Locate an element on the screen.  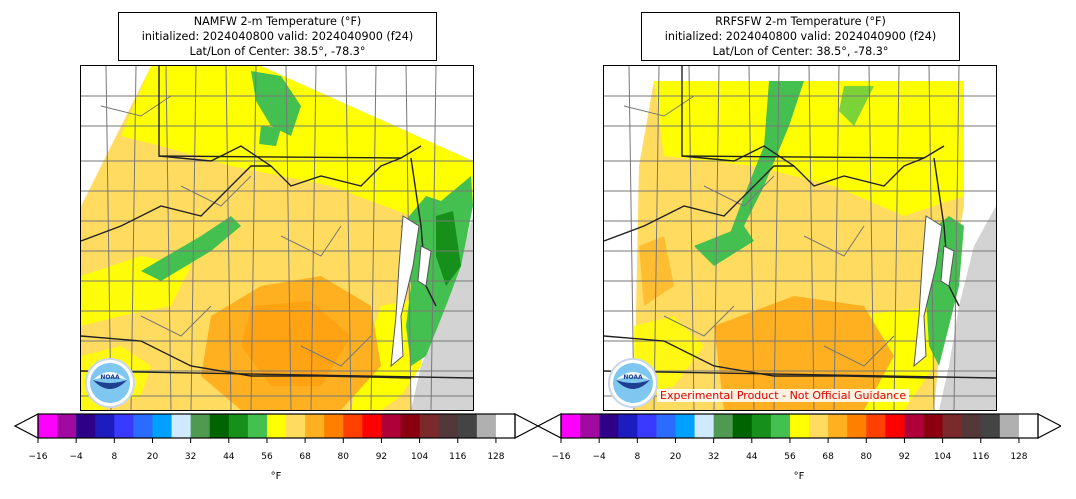
colorbar-tick-label: −4 is located at coordinates (599, 457).